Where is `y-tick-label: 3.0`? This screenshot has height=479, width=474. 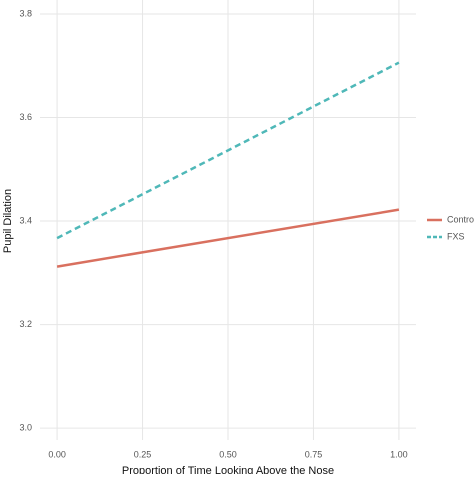
y-tick-label: 3.0 is located at coordinates (25, 427).